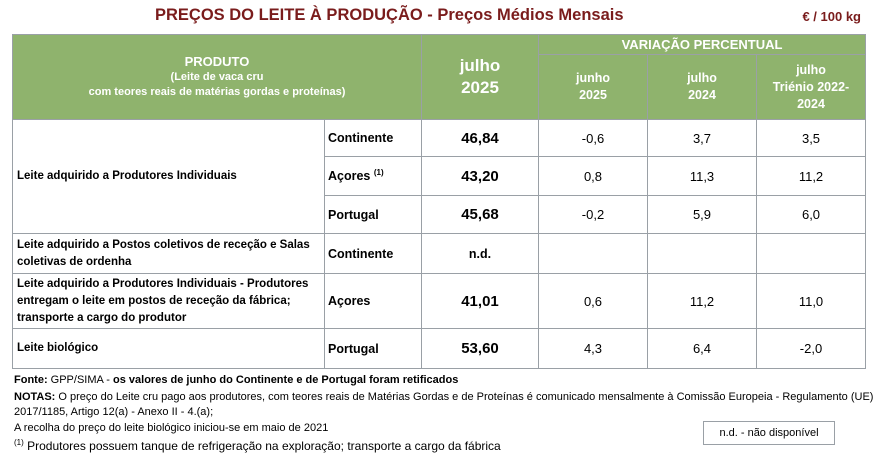 The width and height of the screenshot is (873, 468). Describe the element at coordinates (811, 138) in the screenshot. I see `variation-cell: 3,5` at that location.